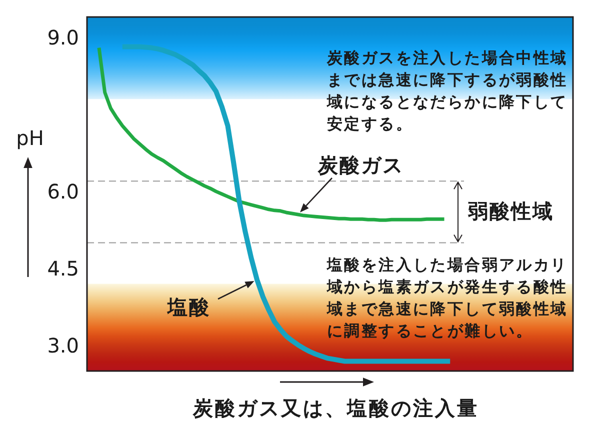  Describe the element at coordinates (335, 408) in the screenshot. I see `x-axis-title: 炭酸ガス又は、塩酸の注入量` at that location.